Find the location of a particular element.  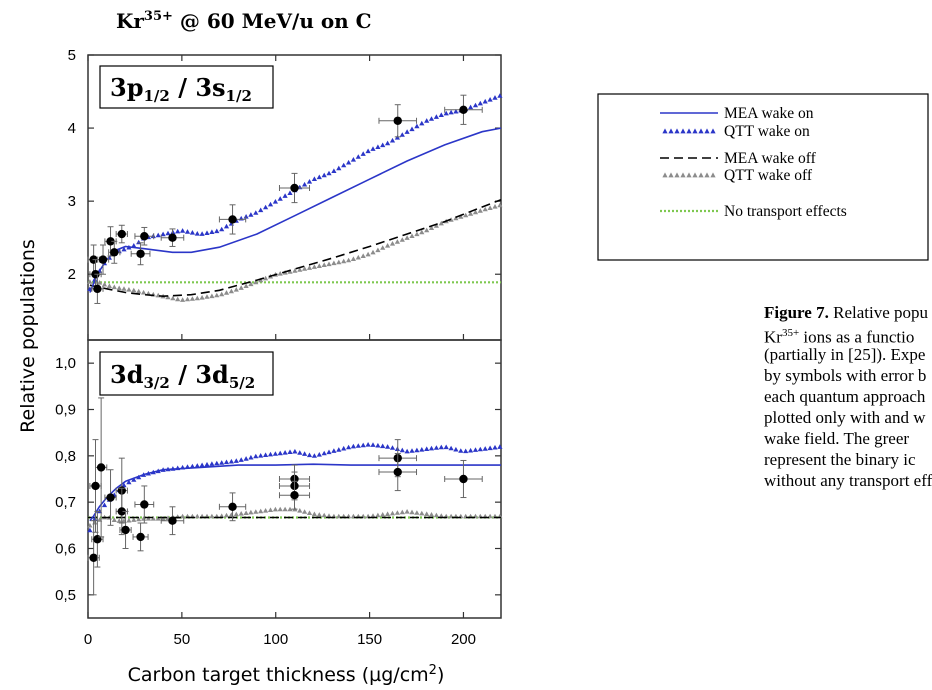

svg-text: 3p1/2 / 3s1/2 is located at coordinates (181, 89).